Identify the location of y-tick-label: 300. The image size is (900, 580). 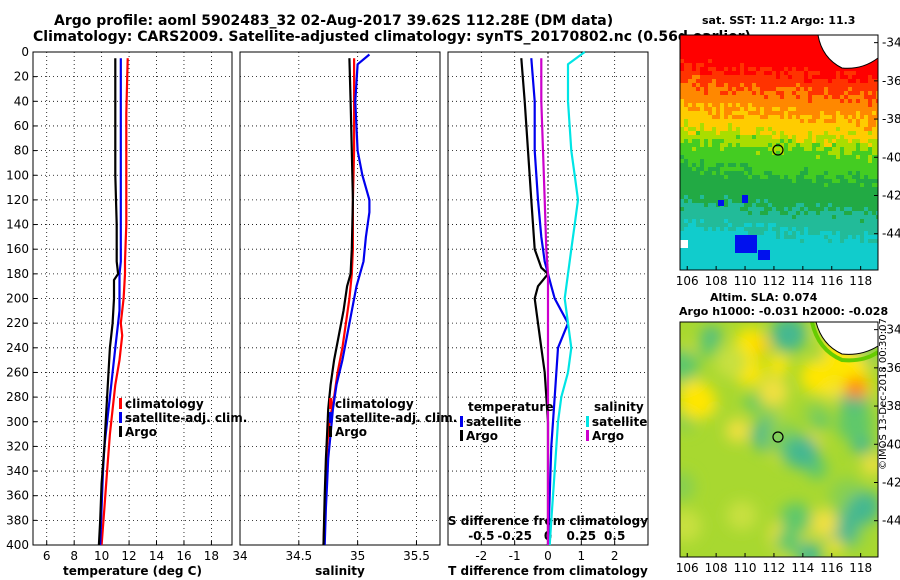
(17, 422).